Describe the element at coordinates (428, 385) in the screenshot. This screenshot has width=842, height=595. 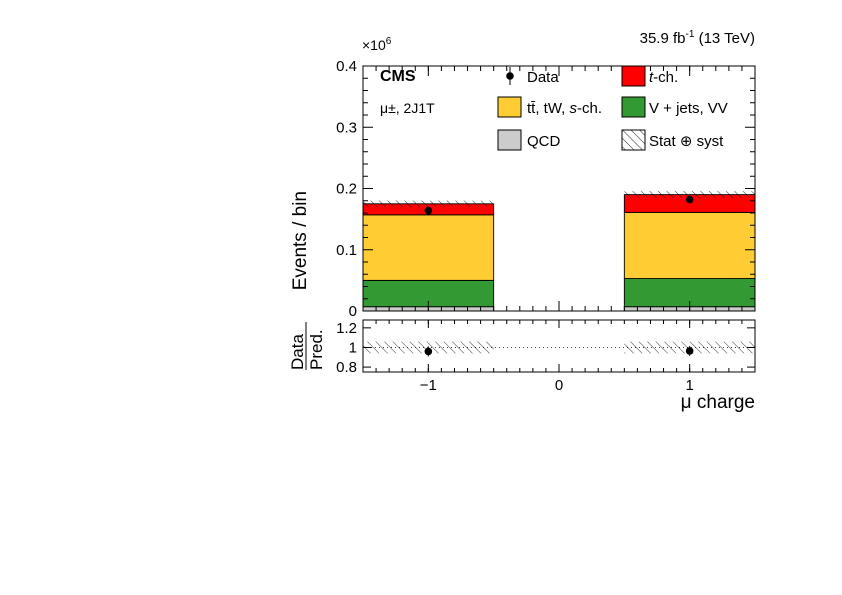
I see `x-tick-label: −1` at that location.